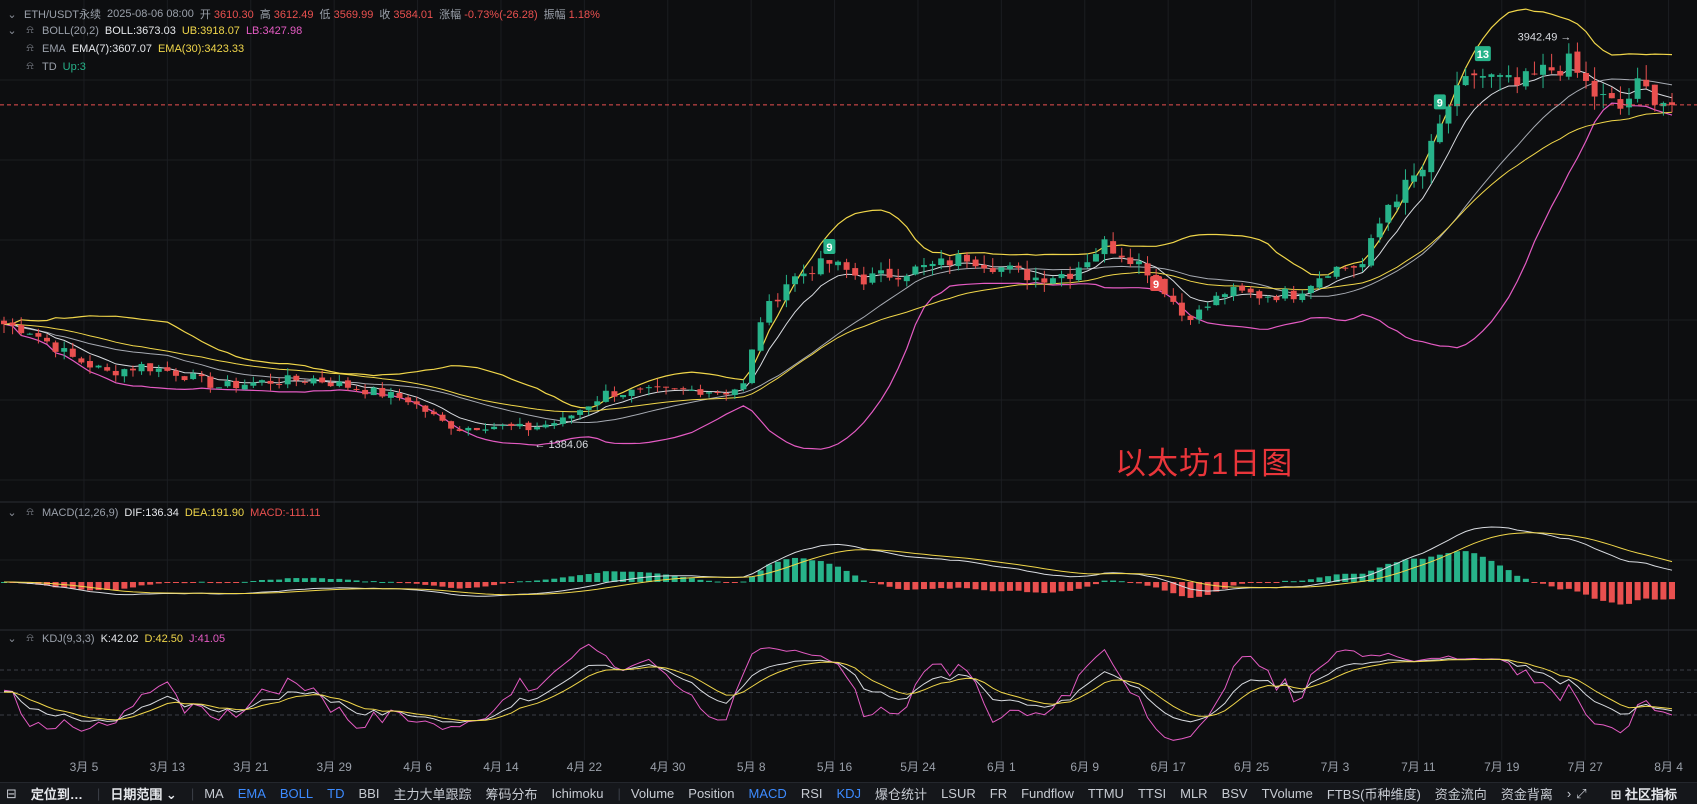  I want to click on tool-lsur: LSUR, so click(958, 793).